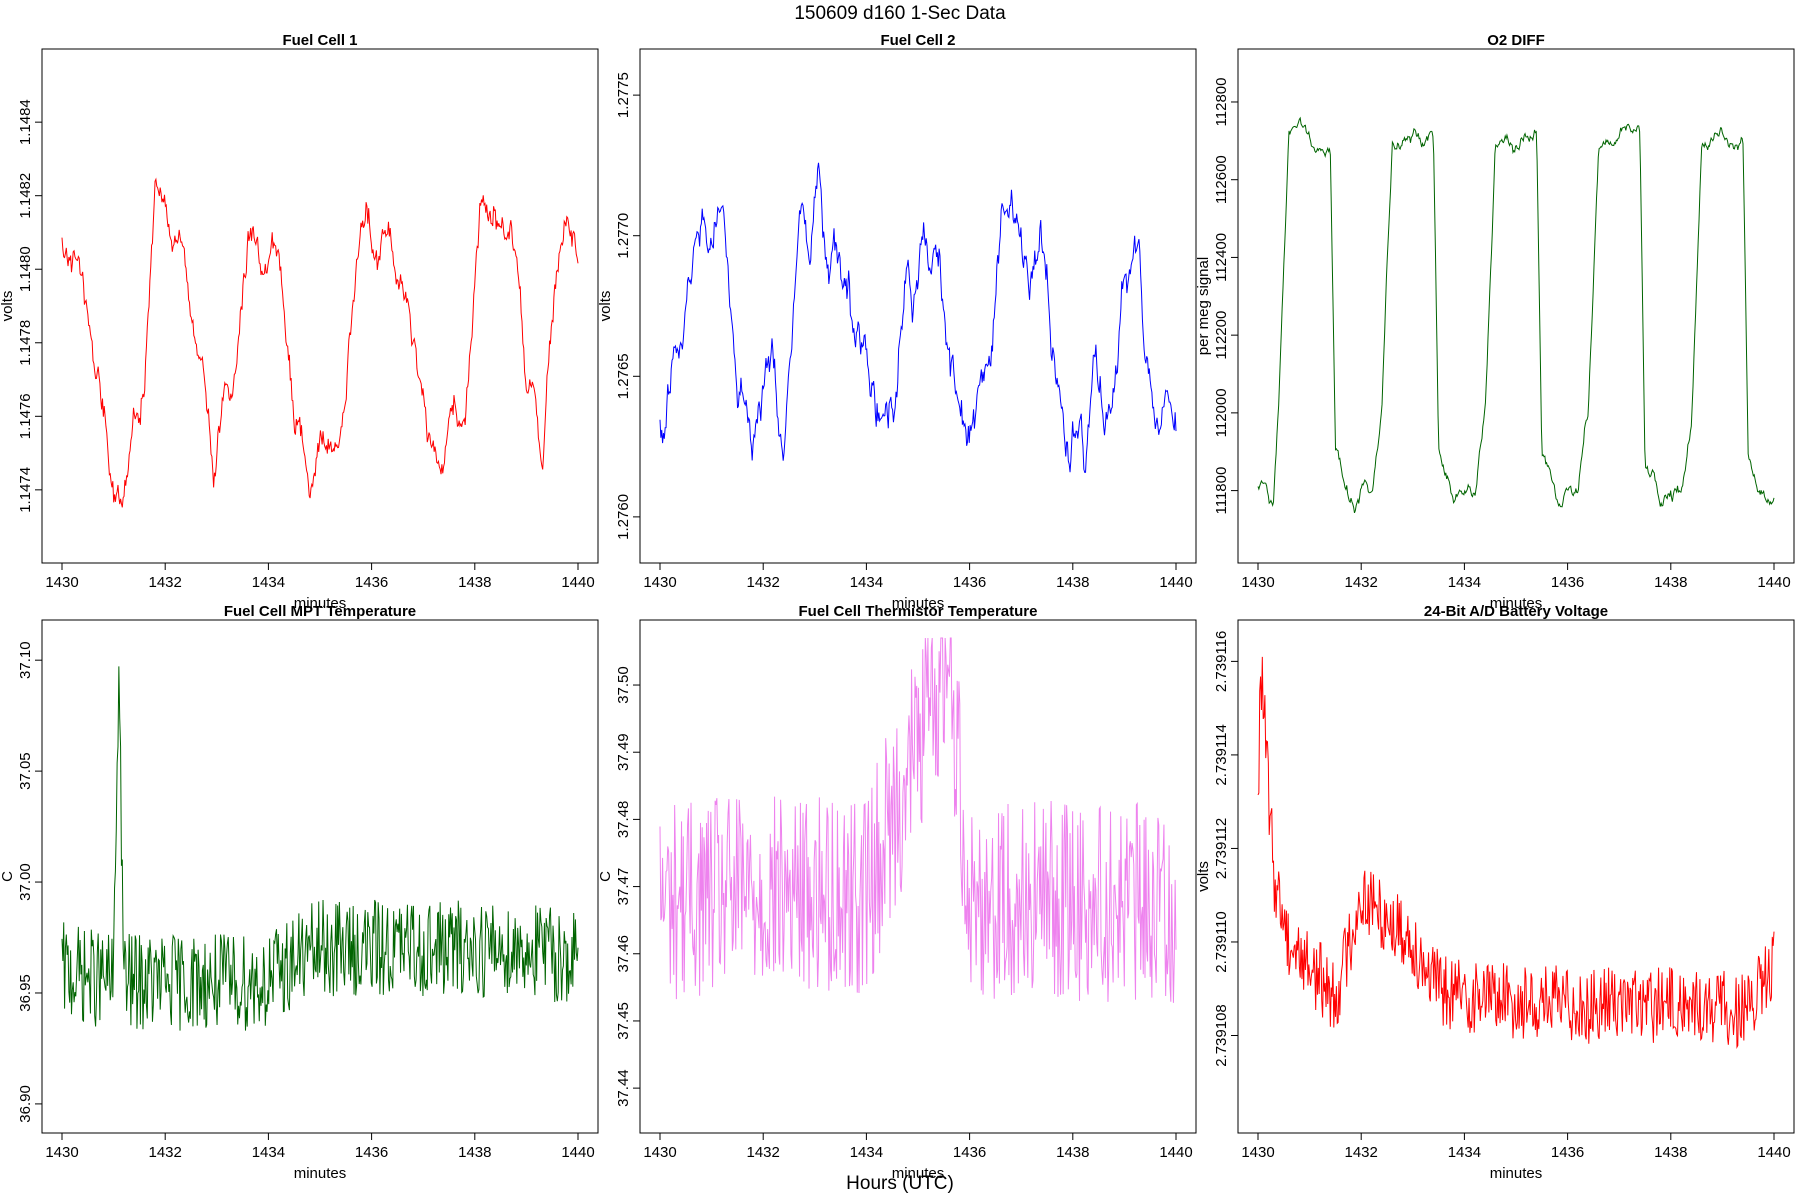 The width and height of the screenshot is (1800, 1200). I want to click on y-tick-label: 1.1474, so click(25, 490).